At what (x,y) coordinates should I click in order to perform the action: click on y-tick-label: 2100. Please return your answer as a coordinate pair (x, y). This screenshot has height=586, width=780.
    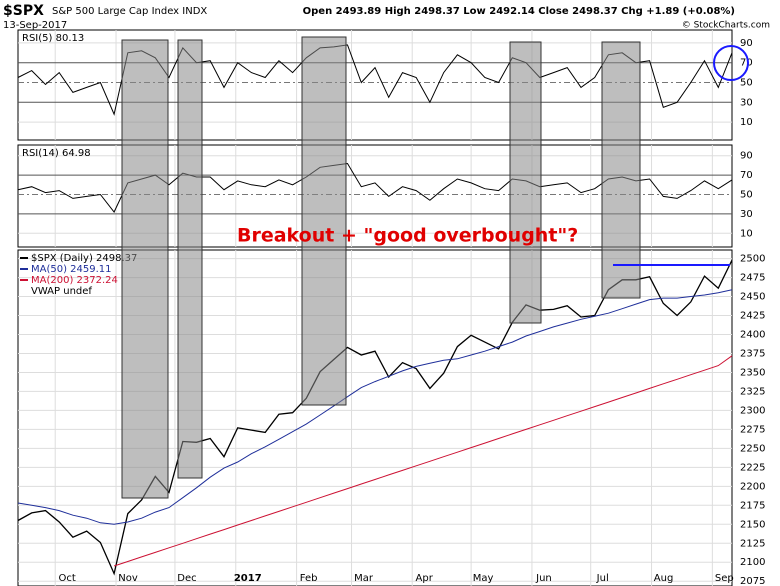
    Looking at the image, I should click on (752, 562).